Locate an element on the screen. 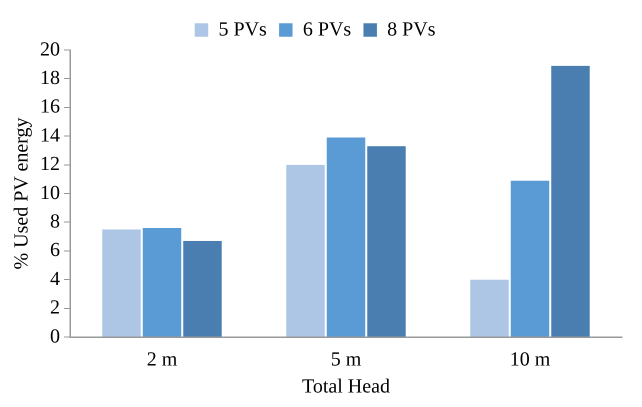  y-tick-label: 10 is located at coordinates (50, 193).